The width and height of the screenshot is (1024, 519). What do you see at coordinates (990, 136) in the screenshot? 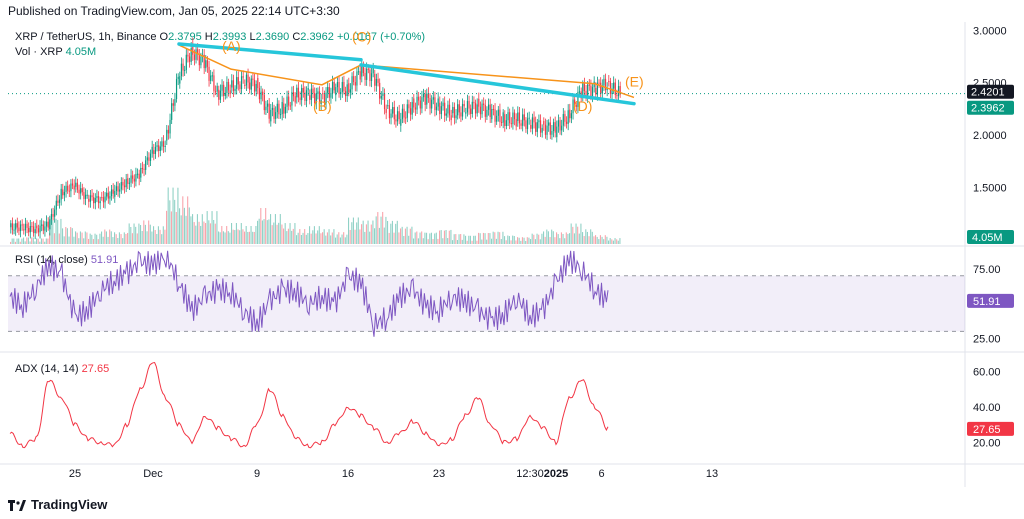
I see `price-tick-label: 2.0000` at bounding box center [990, 136].